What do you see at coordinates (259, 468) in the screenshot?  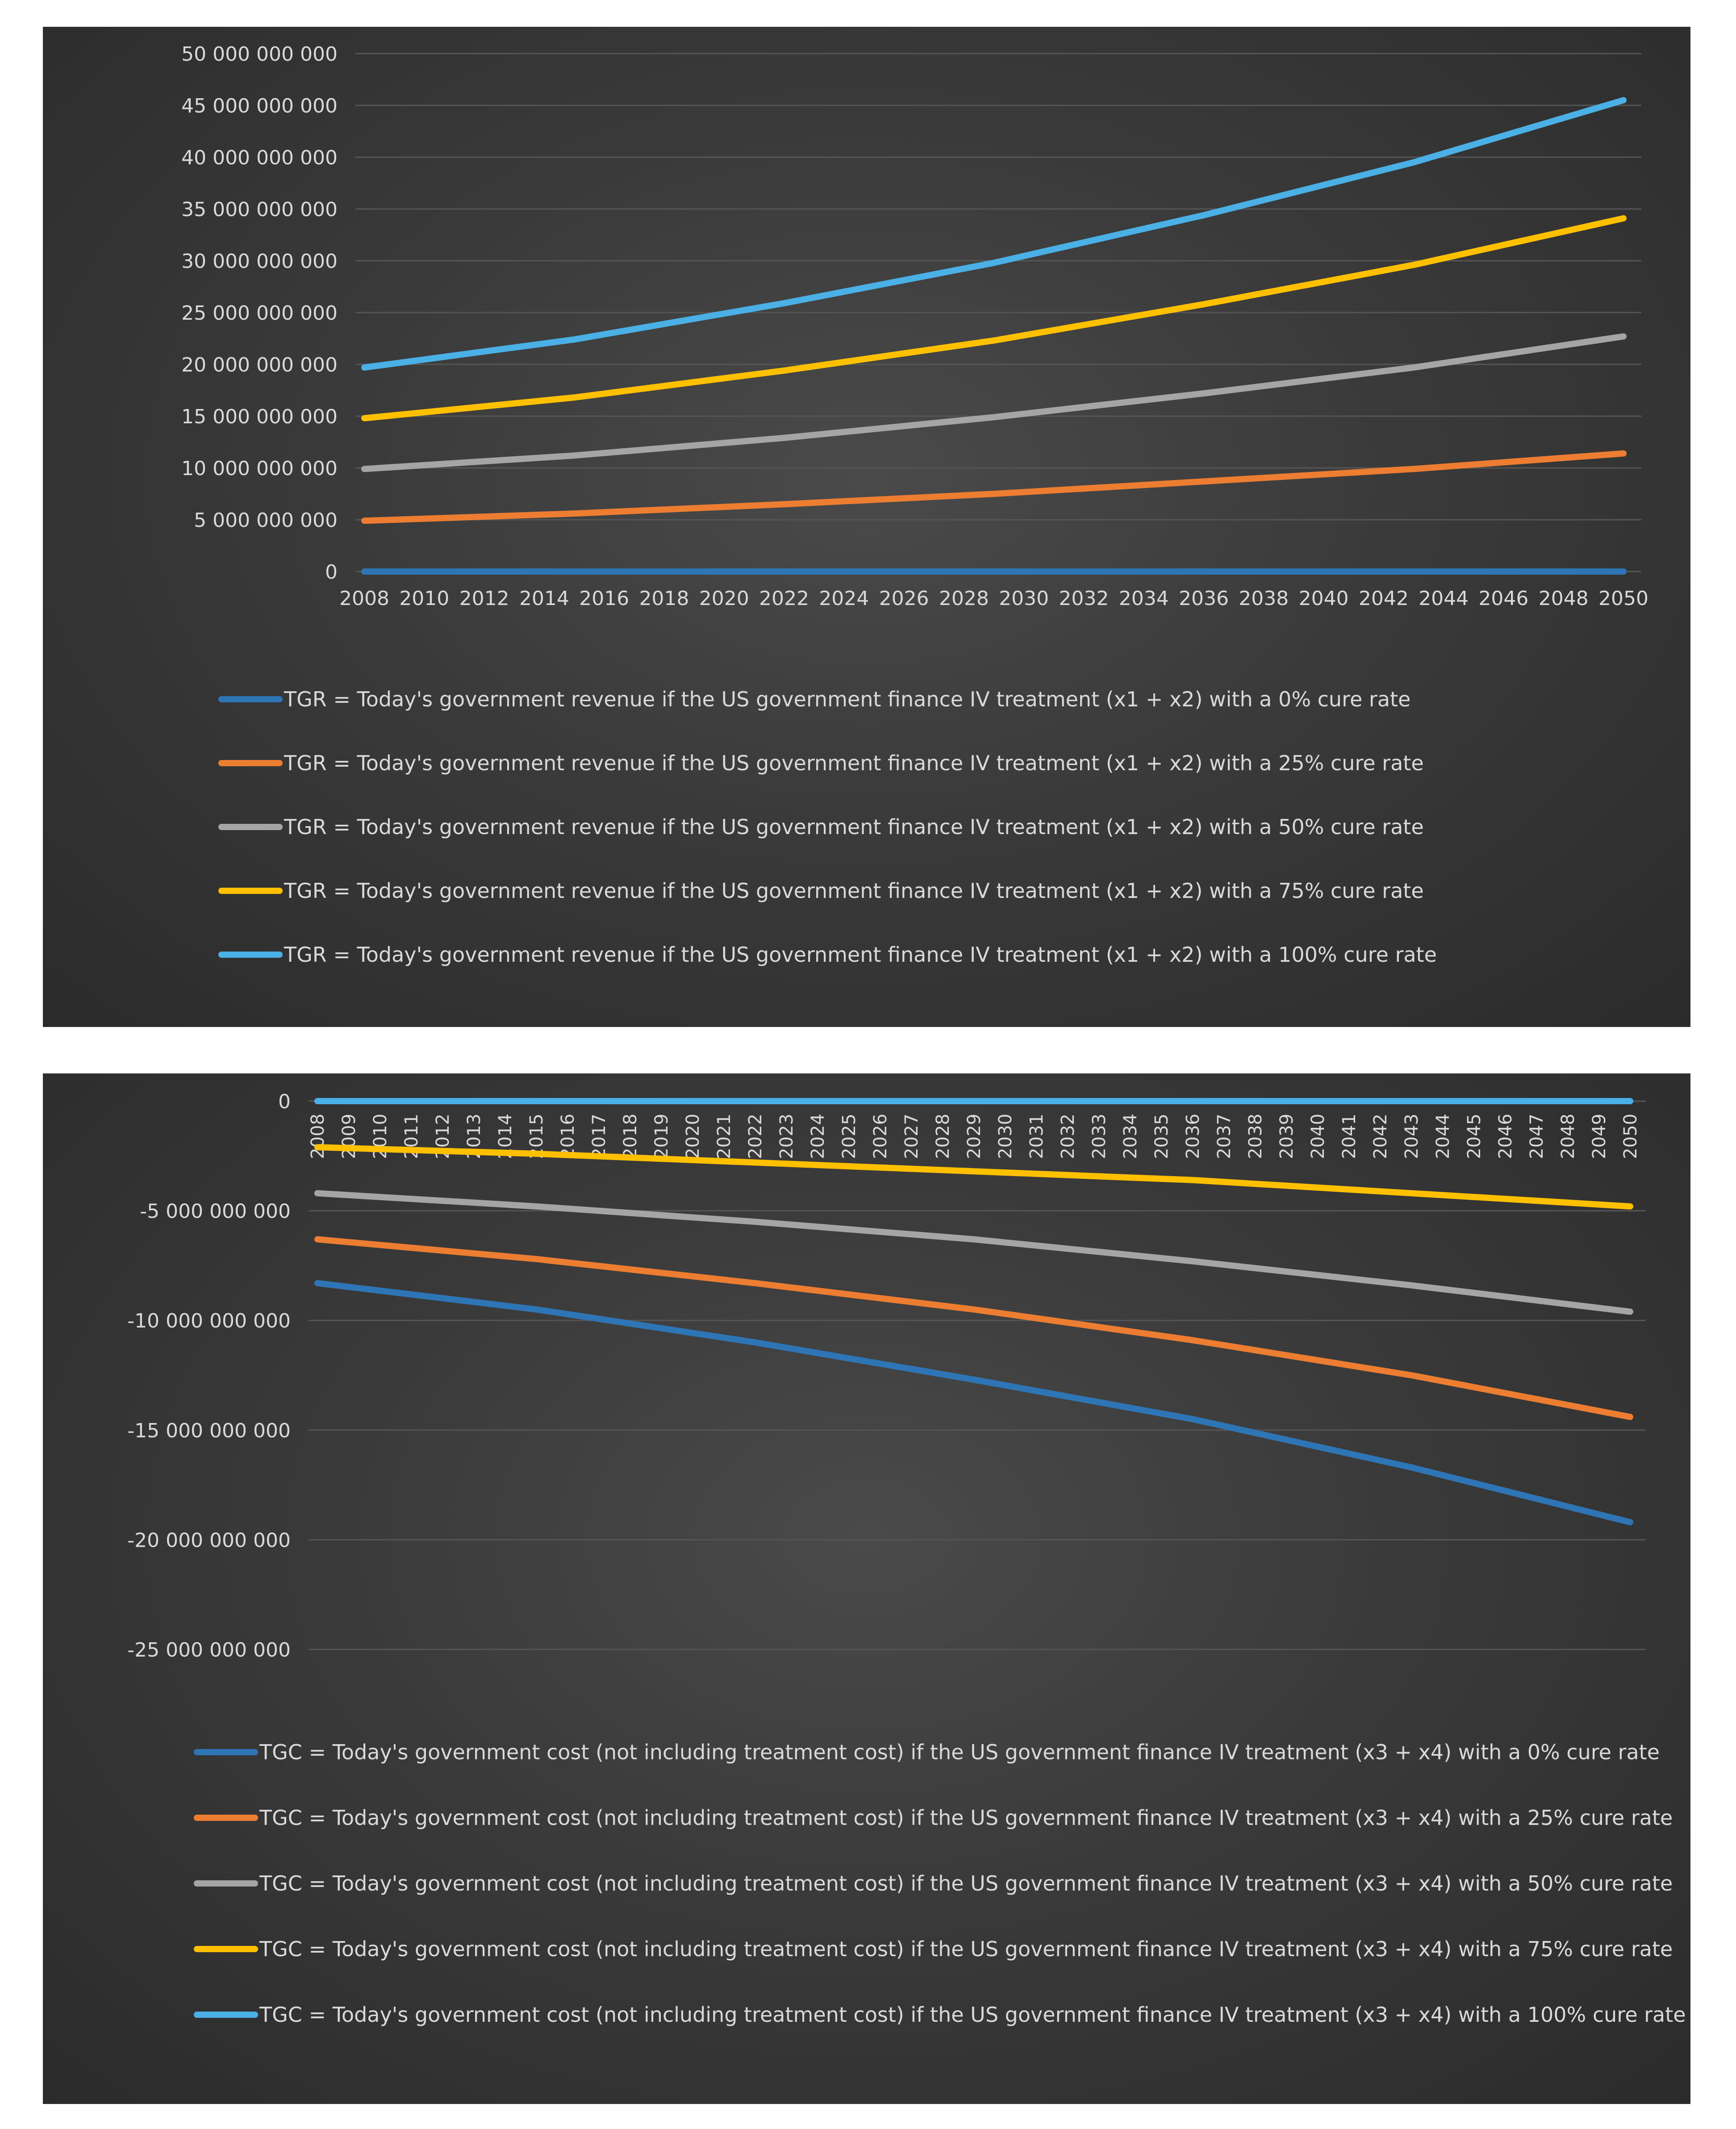 I see `y-tick-label: 10 000 000 000` at bounding box center [259, 468].